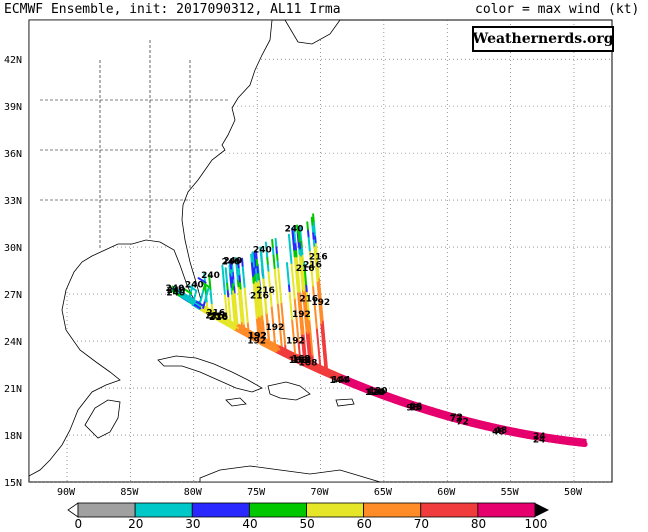 The image size is (648, 532). I want to click on colorbar-label: 80, so click(478, 524).